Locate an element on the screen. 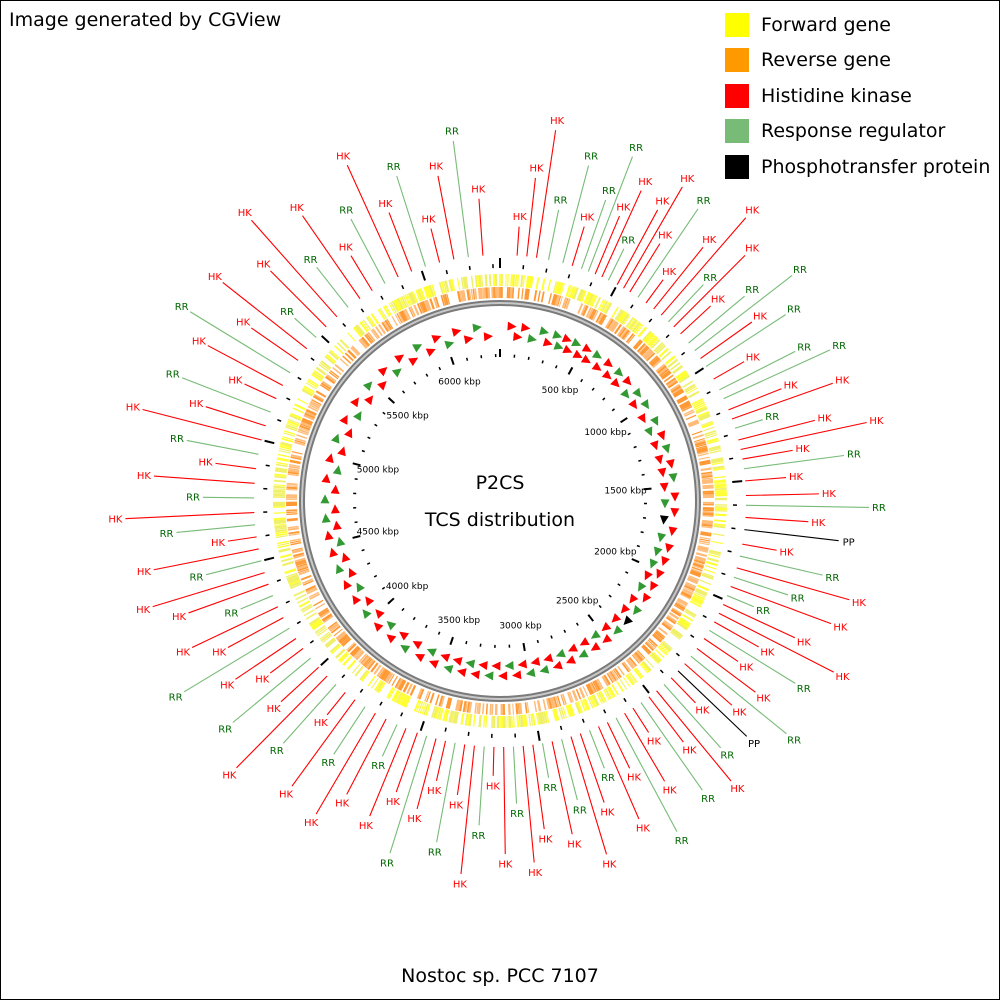 The image size is (1000, 1000). ruler-major-tick is located at coordinates (570, 370).